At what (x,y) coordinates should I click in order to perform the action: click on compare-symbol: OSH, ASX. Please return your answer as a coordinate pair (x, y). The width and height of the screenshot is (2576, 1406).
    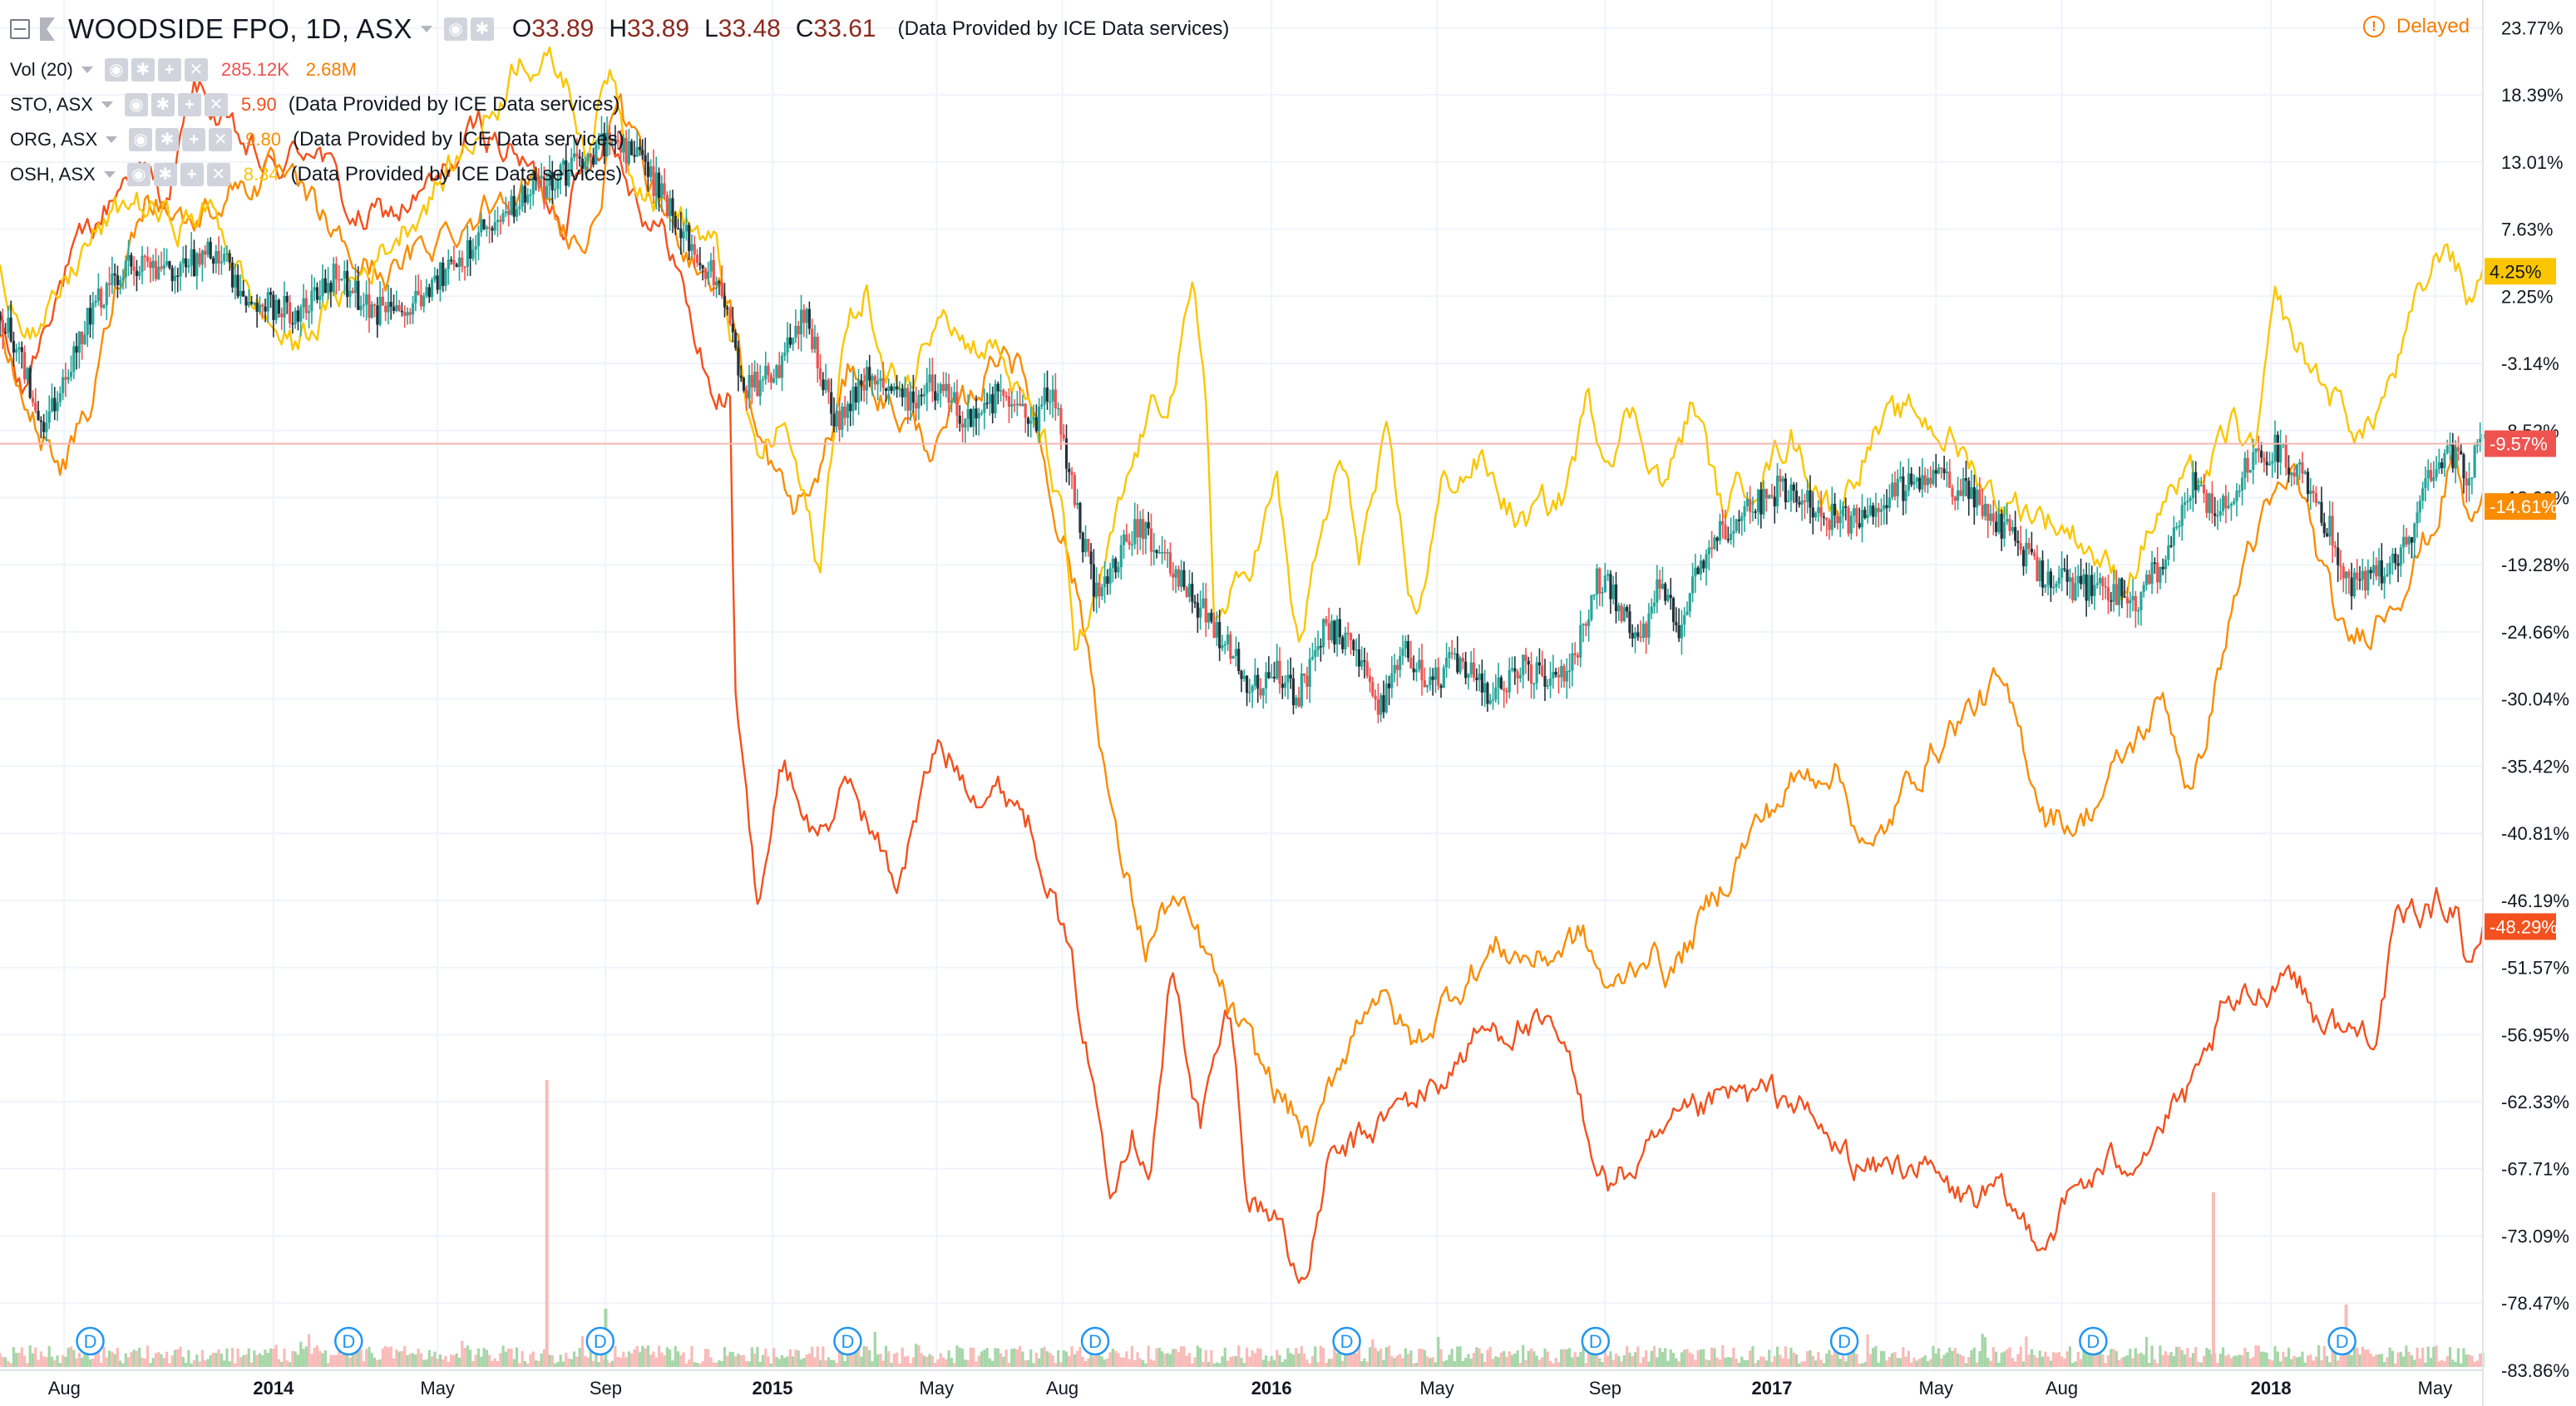
    Looking at the image, I should click on (53, 174).